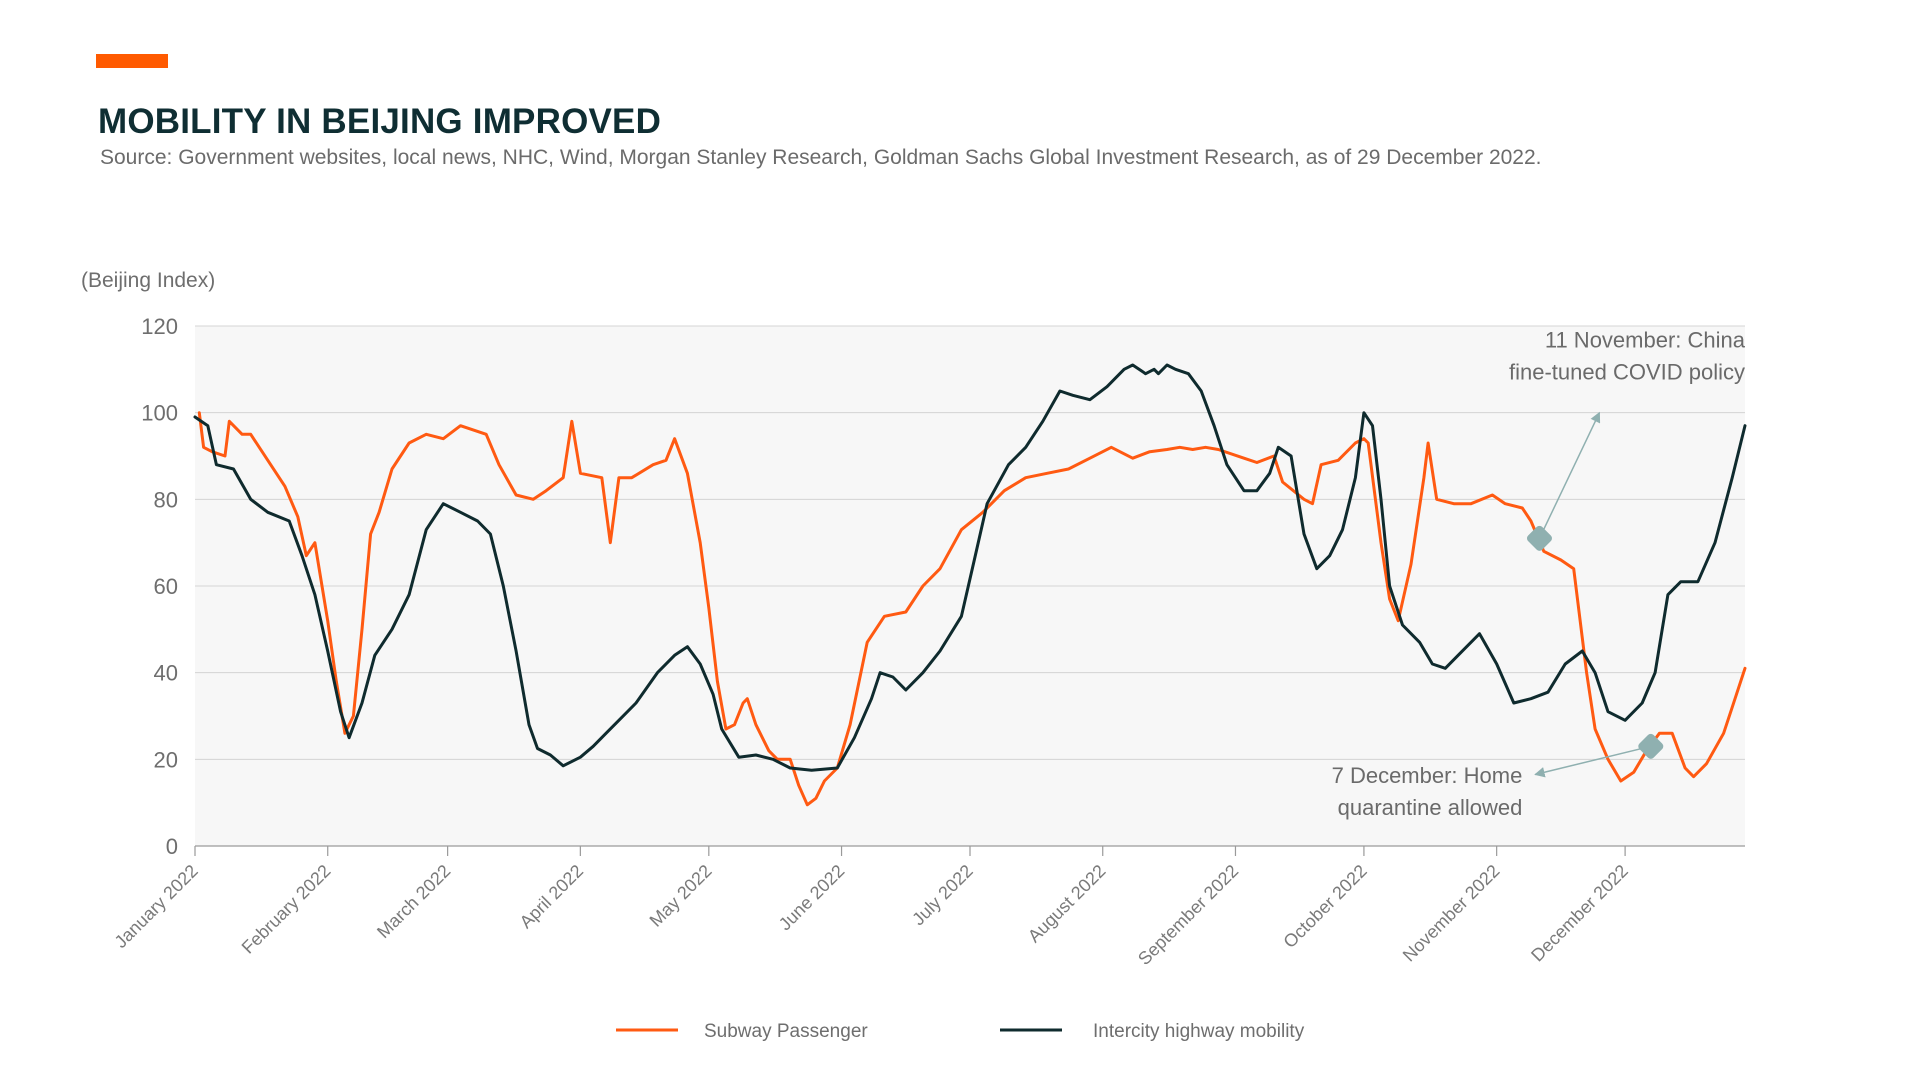 This screenshot has width=1920, height=1080. What do you see at coordinates (148, 280) in the screenshot?
I see `y-axis-label: (Beijing Index)` at bounding box center [148, 280].